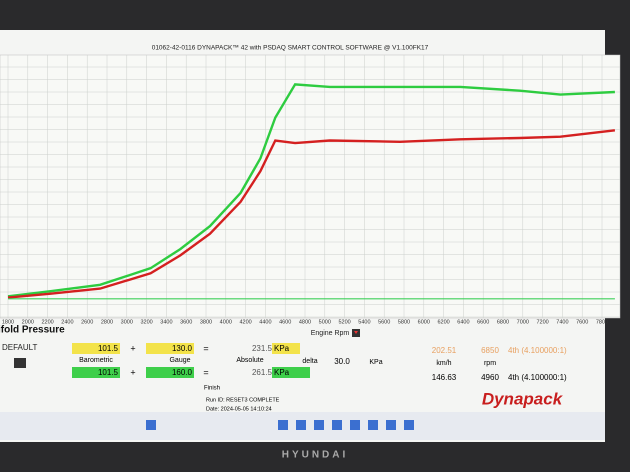 This screenshot has height=472, width=630. What do you see at coordinates (364, 322) in the screenshot?
I see `x-tick-label: 5400` at bounding box center [364, 322].